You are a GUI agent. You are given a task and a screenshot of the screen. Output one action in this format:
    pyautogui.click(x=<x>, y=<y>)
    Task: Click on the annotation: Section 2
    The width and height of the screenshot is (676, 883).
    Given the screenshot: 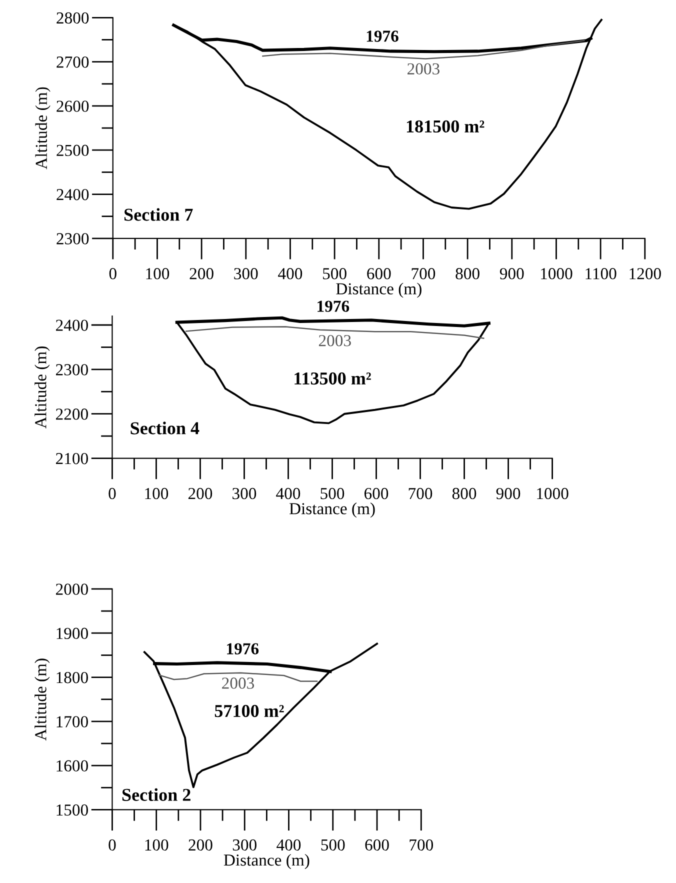 What is the action you would take?
    pyautogui.click(x=156, y=794)
    